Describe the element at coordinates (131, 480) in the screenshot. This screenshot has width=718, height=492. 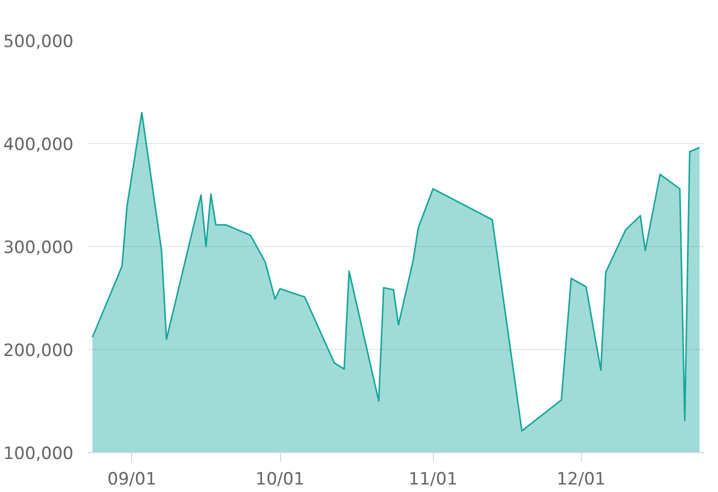
I see `x-tick-label: 09/01` at that location.